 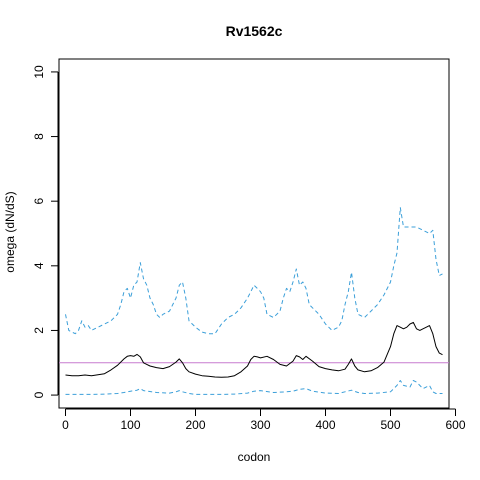 I want to click on x-tick-label: 100, so click(x=130, y=425).